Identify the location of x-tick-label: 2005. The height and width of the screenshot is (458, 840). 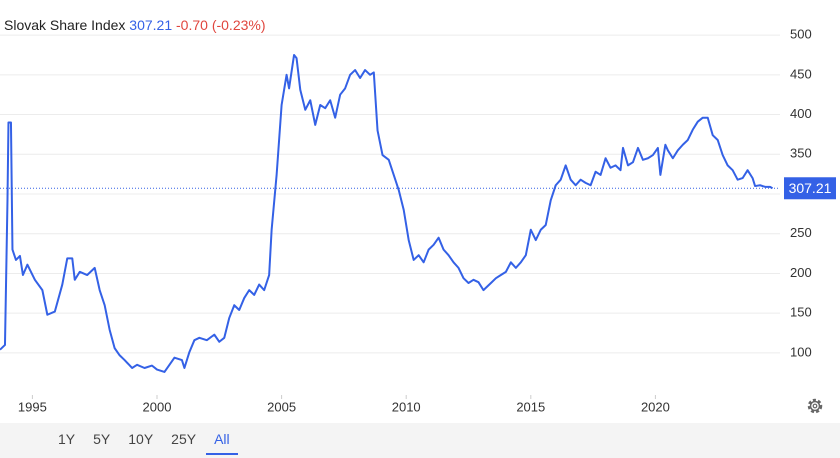
(281, 406).